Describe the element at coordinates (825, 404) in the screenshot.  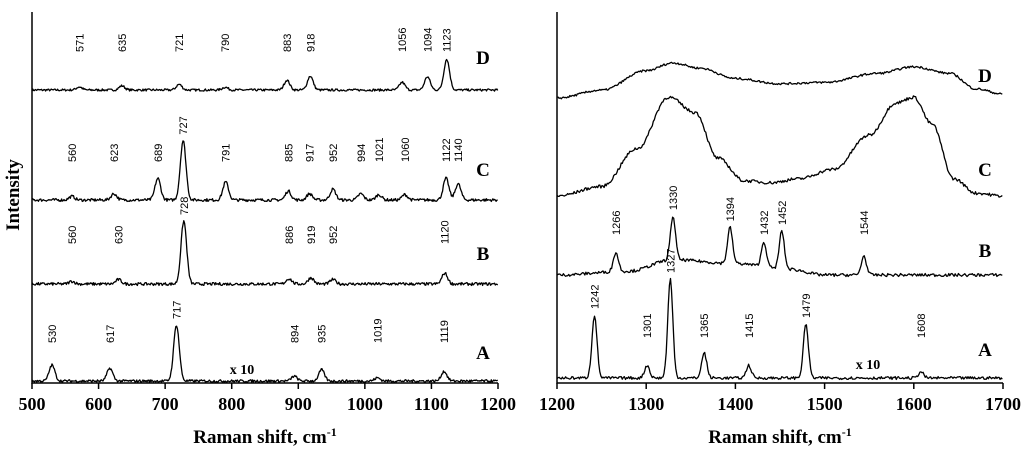
I see `x-tick-label-1-3: 1500` at that location.